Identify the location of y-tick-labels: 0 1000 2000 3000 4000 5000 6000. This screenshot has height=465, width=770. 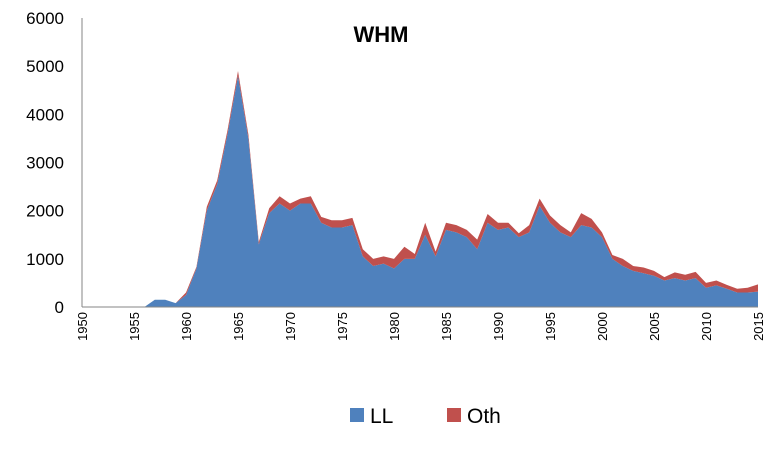
(45, 163).